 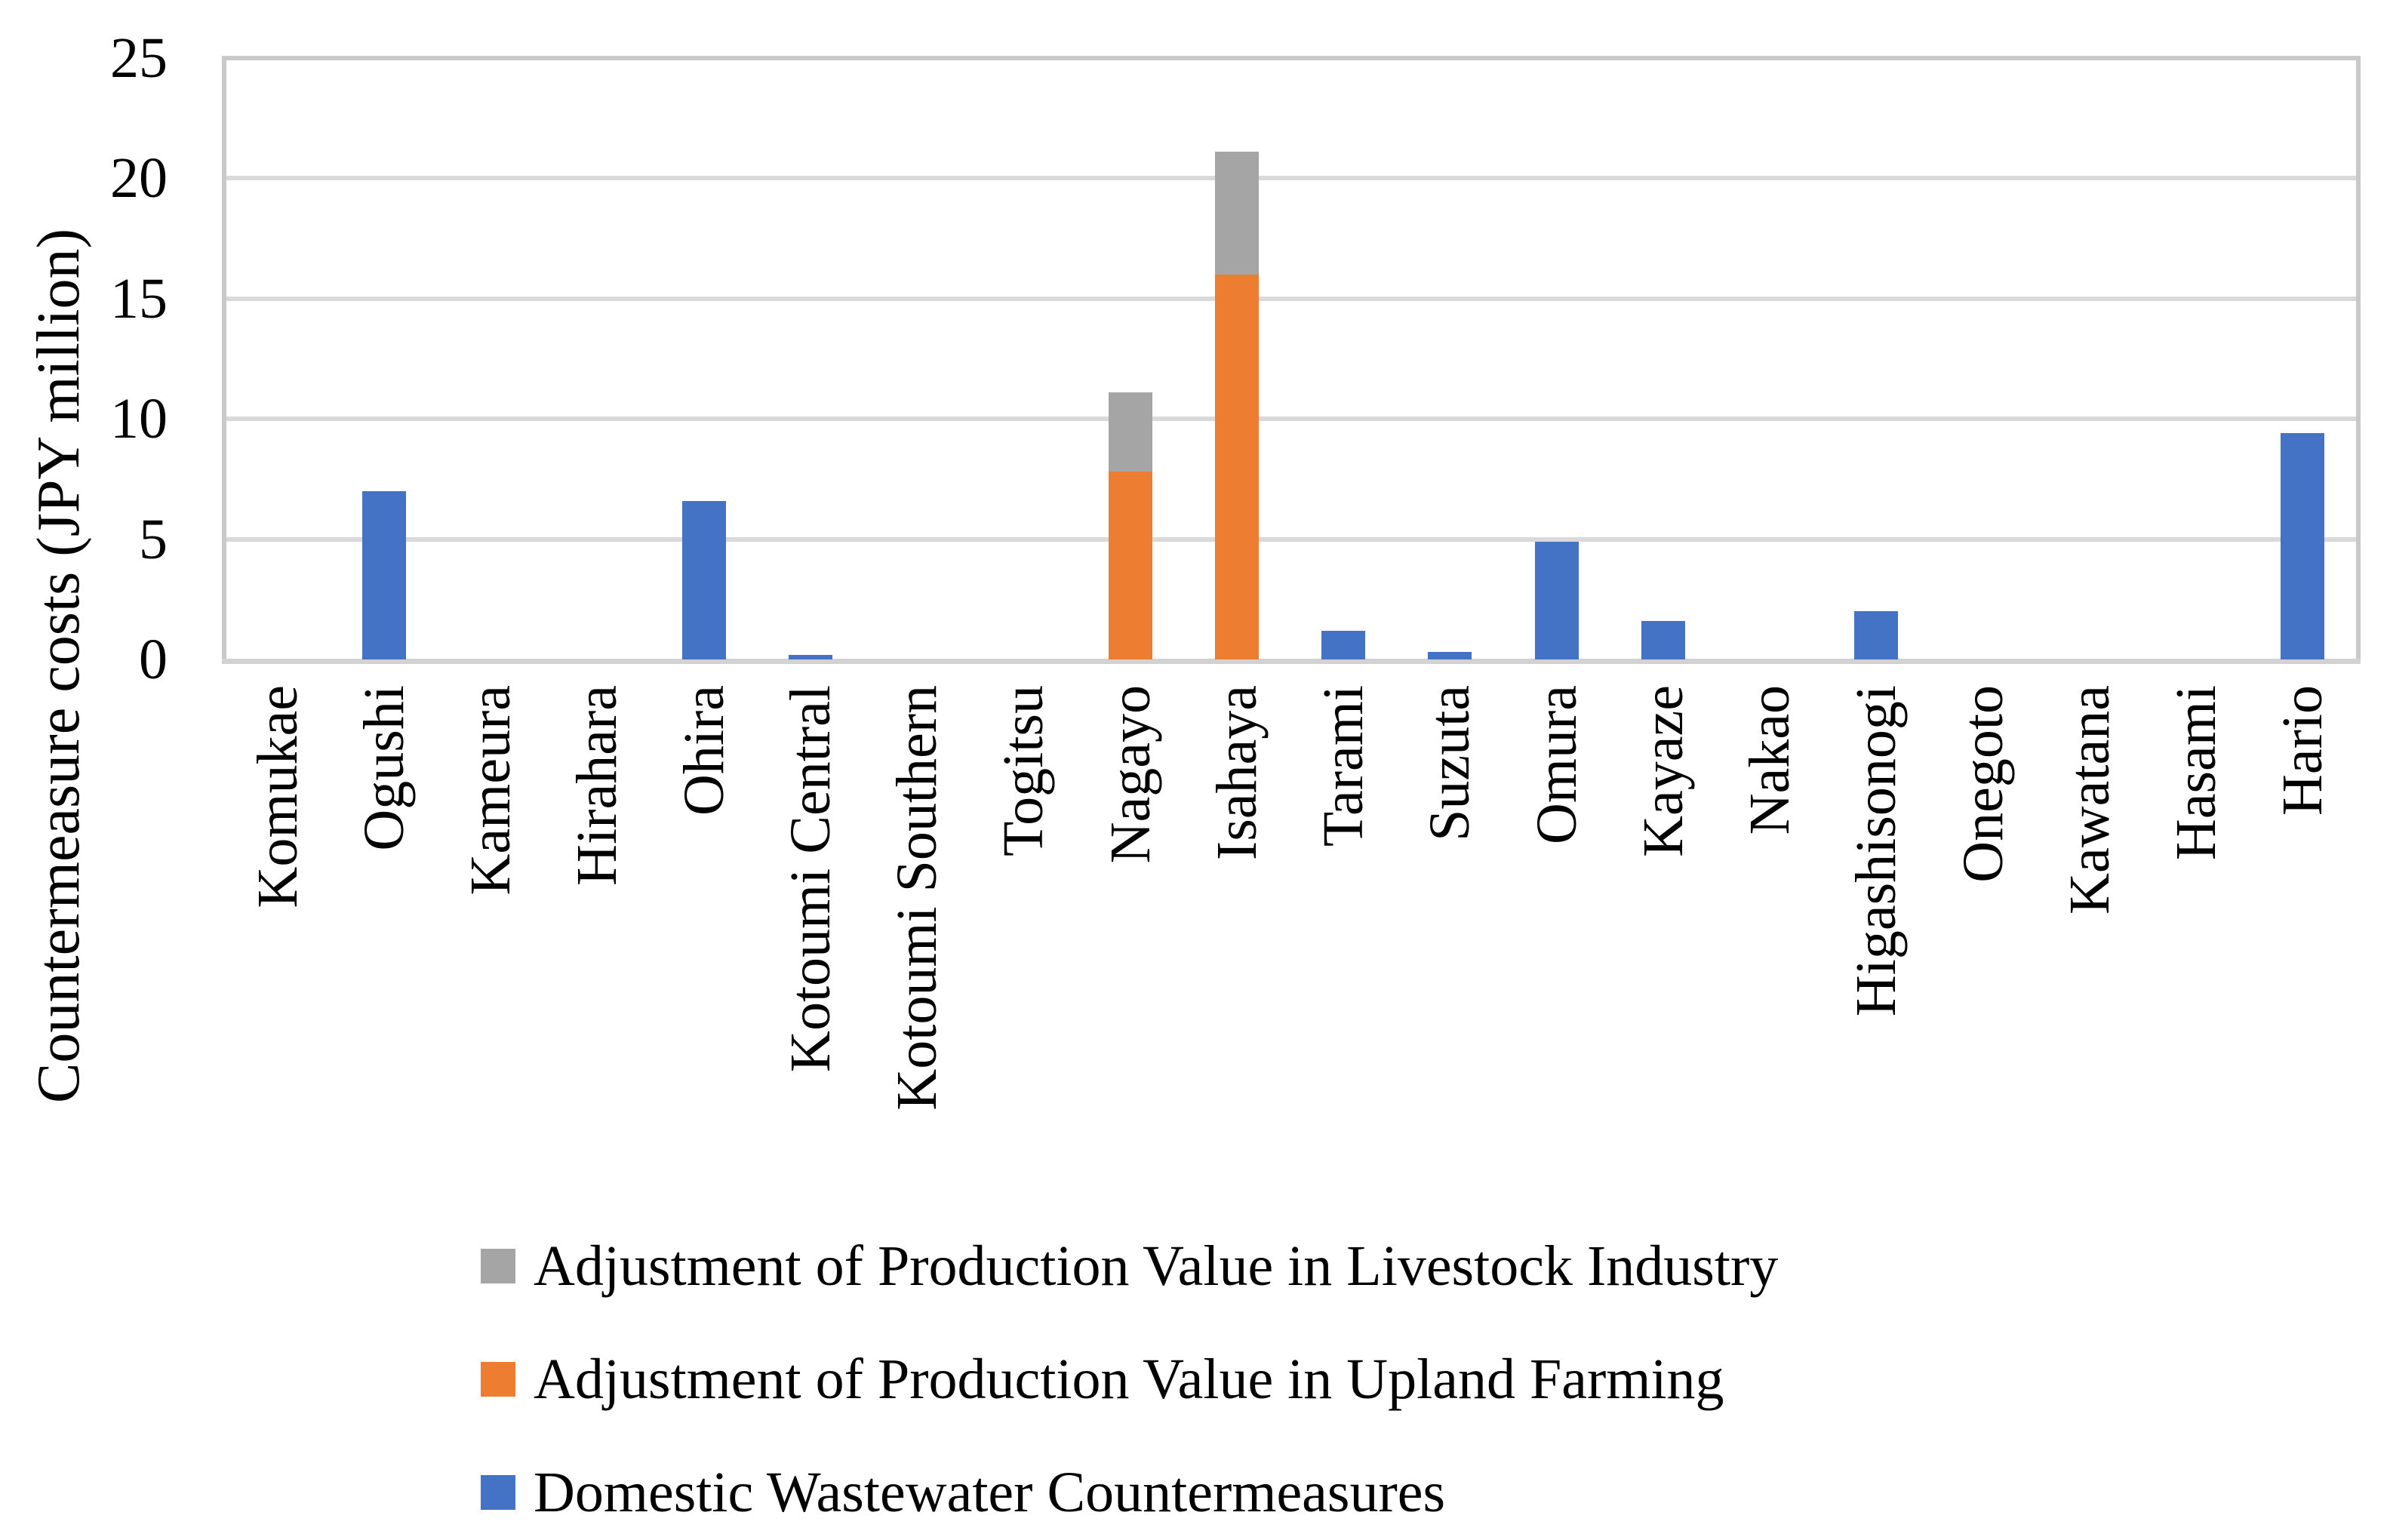 I want to click on x-tick-label: Hirahara, so click(x=597, y=785).